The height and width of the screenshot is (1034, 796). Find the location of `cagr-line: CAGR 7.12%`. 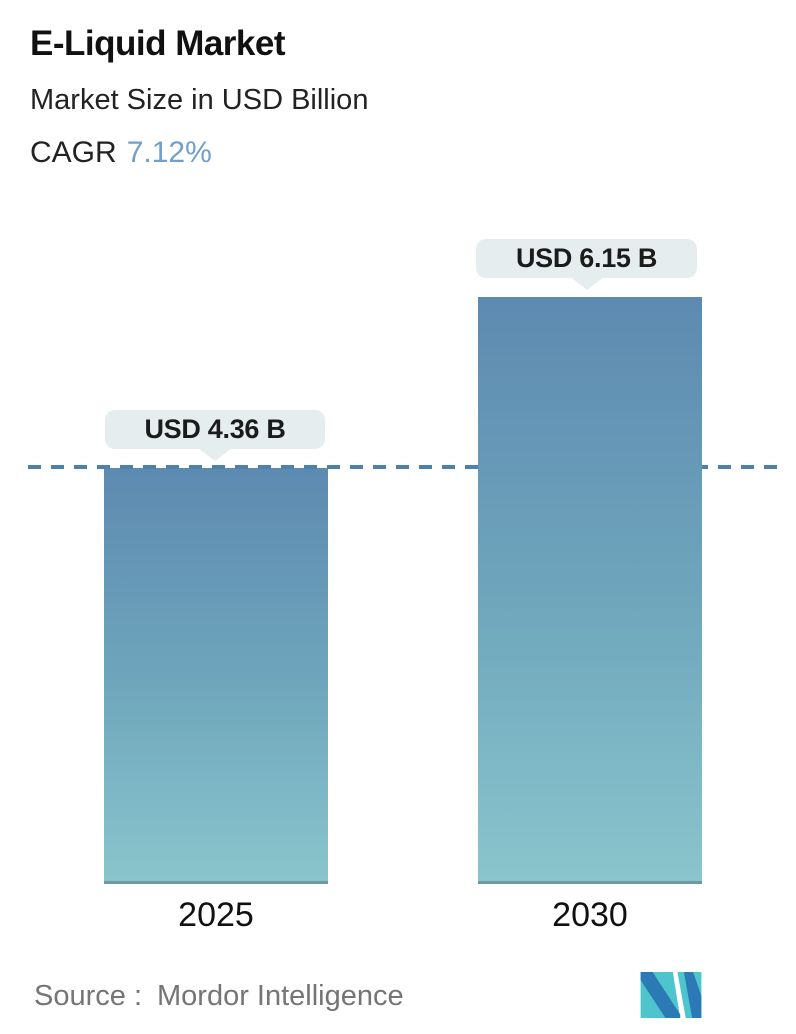

cagr-line: CAGR 7.12% is located at coordinates (121, 153).